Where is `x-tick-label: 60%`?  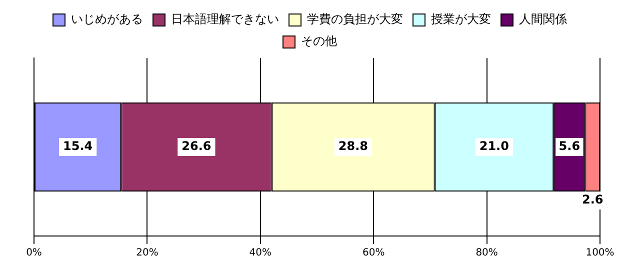 x-tick-label: 60% is located at coordinates (373, 253).